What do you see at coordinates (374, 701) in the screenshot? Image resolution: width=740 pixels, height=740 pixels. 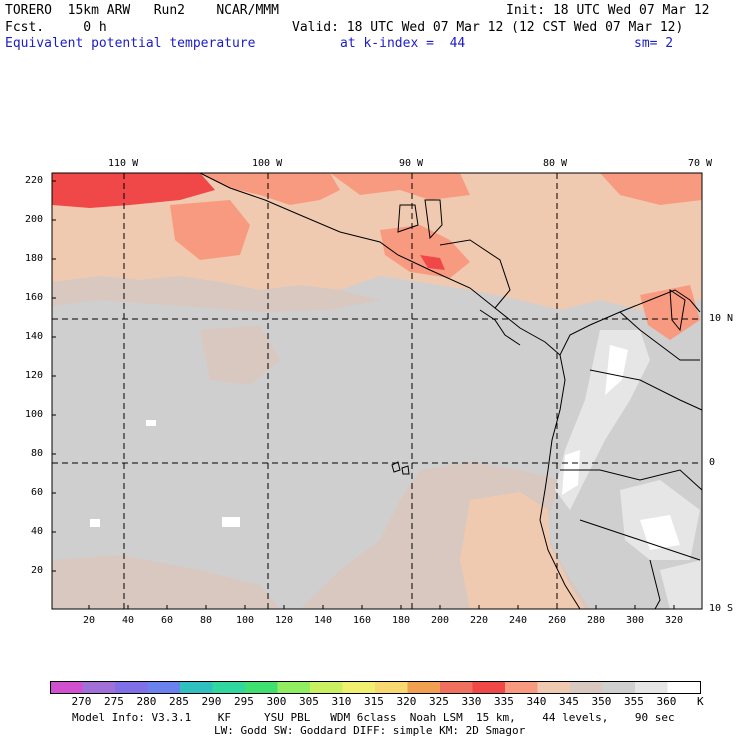 I see `colorbar-label: 315` at bounding box center [374, 701].